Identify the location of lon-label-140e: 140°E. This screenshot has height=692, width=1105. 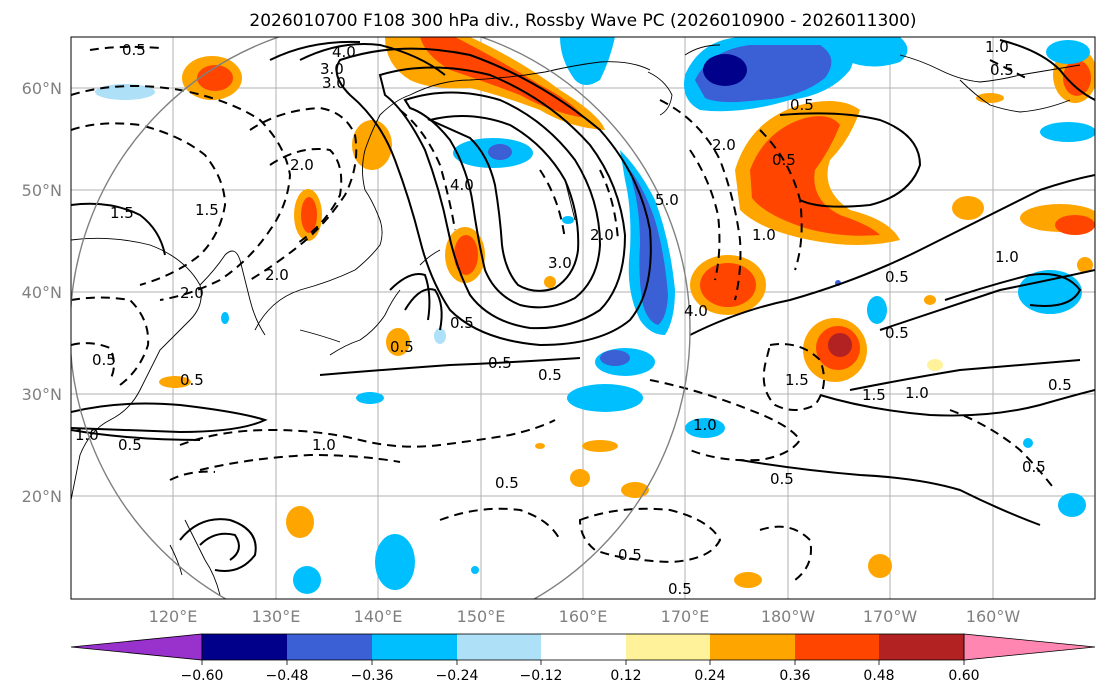
(378, 616).